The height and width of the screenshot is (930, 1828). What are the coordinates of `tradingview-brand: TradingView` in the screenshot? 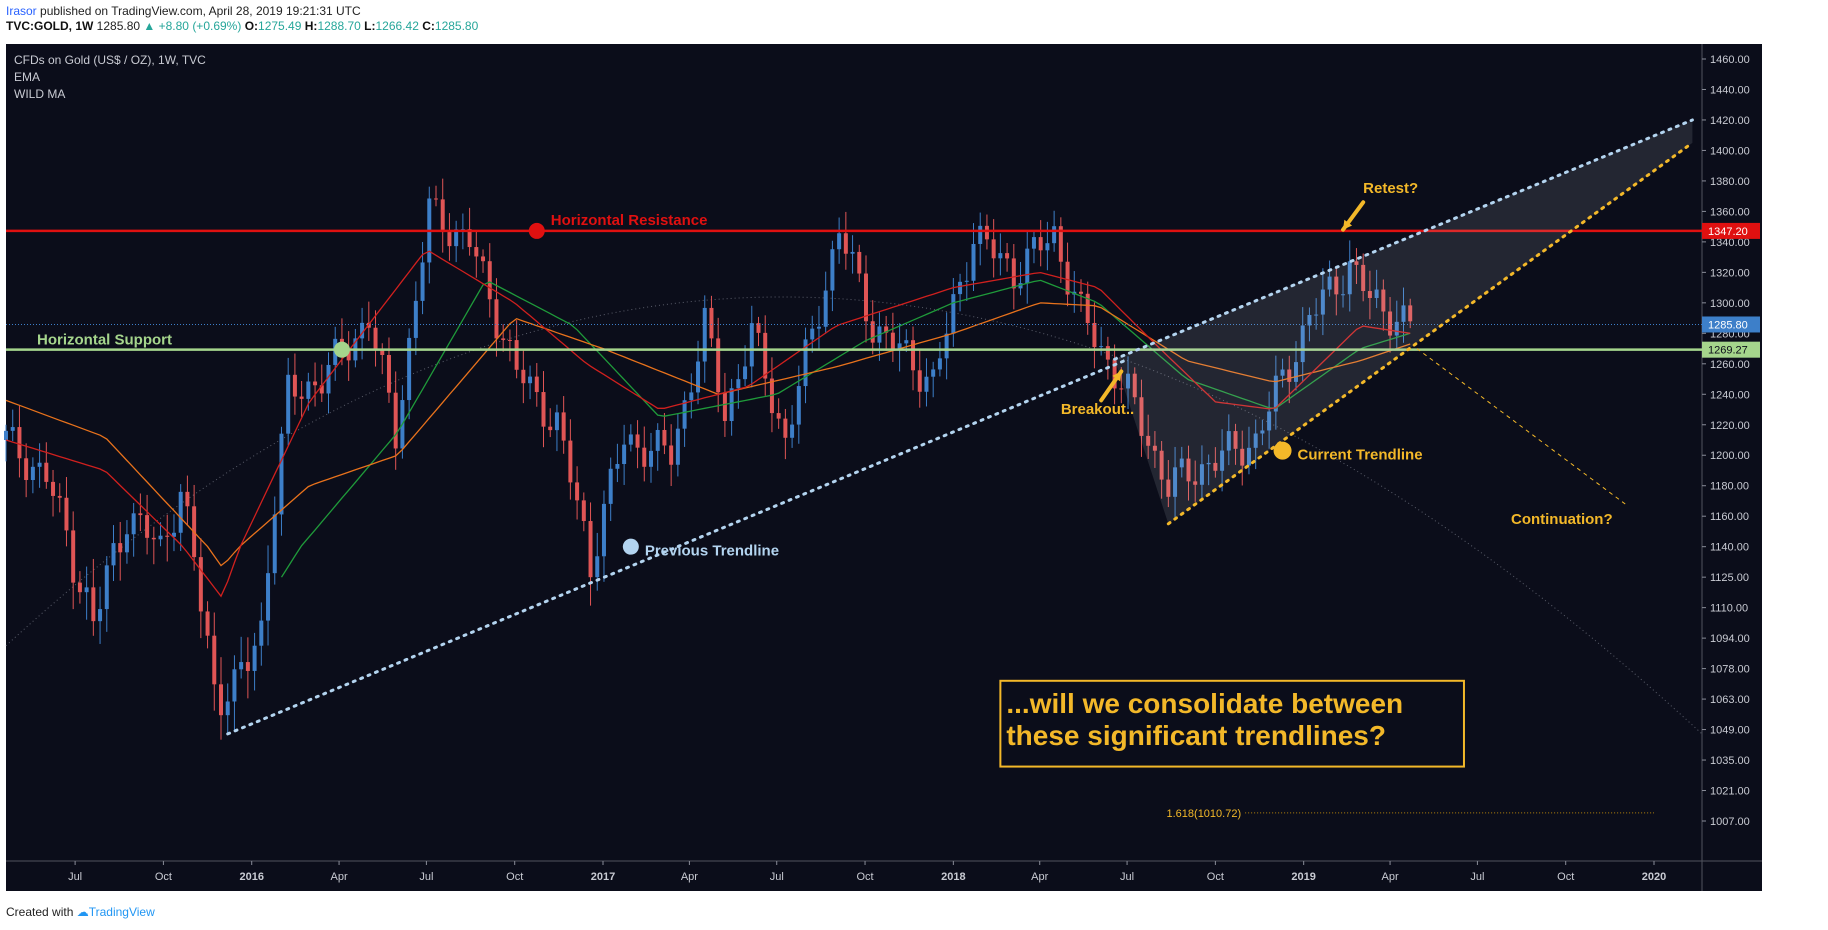 It's located at (121, 912).